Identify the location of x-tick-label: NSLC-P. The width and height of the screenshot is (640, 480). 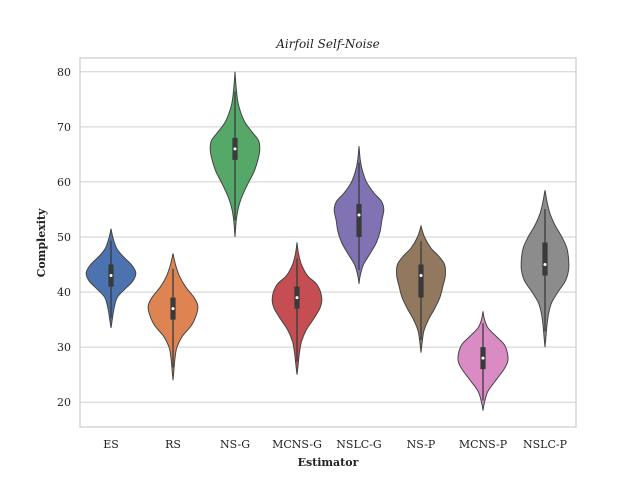
(545, 444).